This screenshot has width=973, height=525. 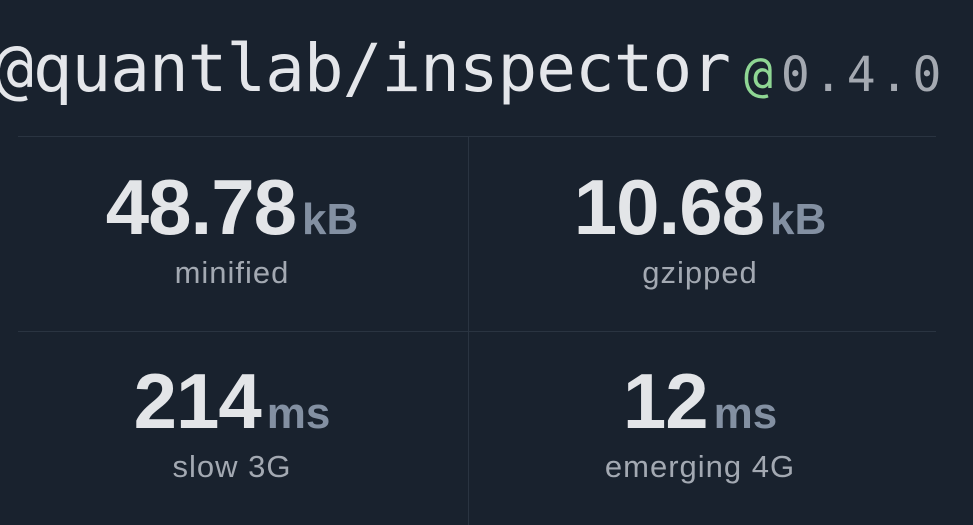 I want to click on package-name: @quantlab/inspector, so click(x=365, y=68).